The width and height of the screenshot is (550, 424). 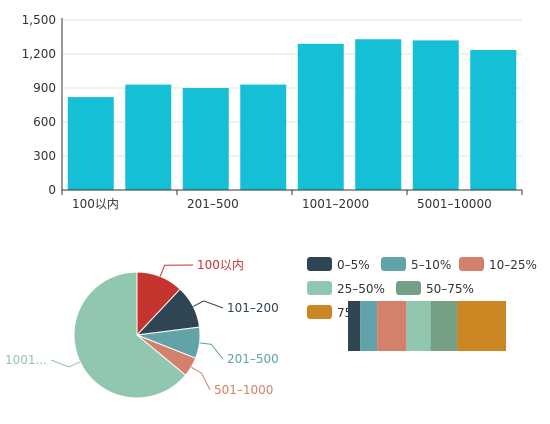 What do you see at coordinates (361, 289) in the screenshot?
I see `legend-label: 25–50%` at bounding box center [361, 289].